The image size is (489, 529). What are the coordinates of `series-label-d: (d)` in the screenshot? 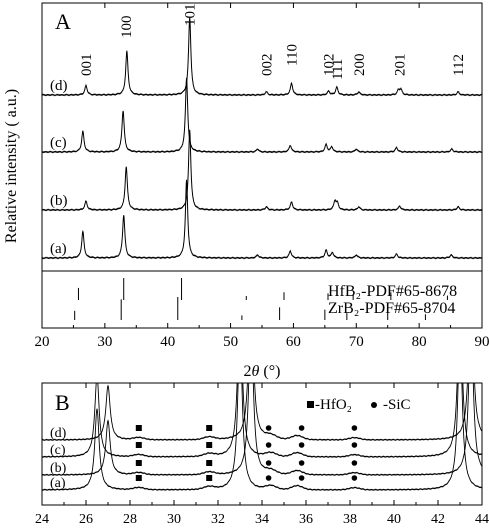 It's located at (59, 86).